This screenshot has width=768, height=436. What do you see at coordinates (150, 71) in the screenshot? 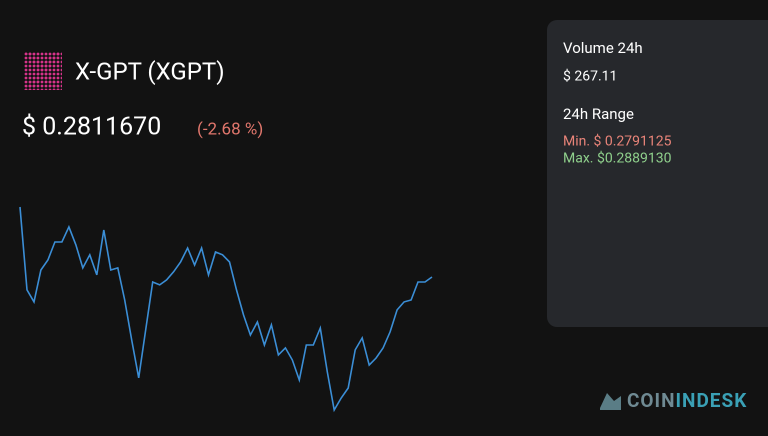
I see `coin-title: X-GPT (XGPT)` at bounding box center [150, 71].